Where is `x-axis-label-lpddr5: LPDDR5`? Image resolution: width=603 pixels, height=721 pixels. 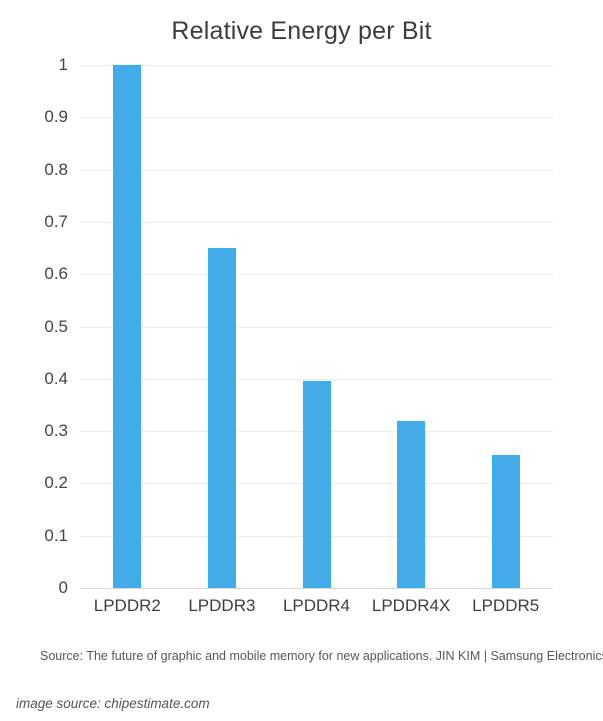 x-axis-label-lpddr5: LPDDR5 is located at coordinates (506, 605).